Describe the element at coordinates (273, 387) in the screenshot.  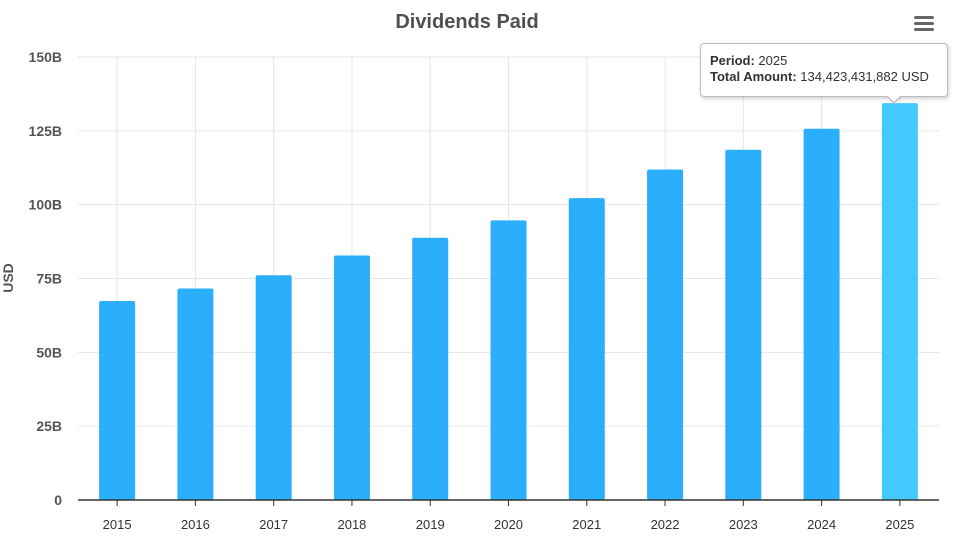
I see `bar-2017` at that location.